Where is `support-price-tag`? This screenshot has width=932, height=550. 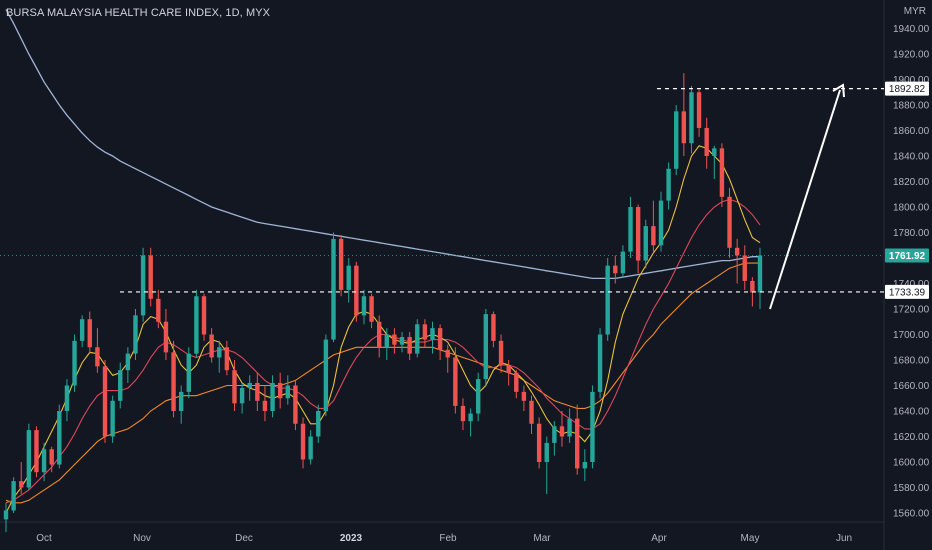 support-price-tag is located at coordinates (907, 291).